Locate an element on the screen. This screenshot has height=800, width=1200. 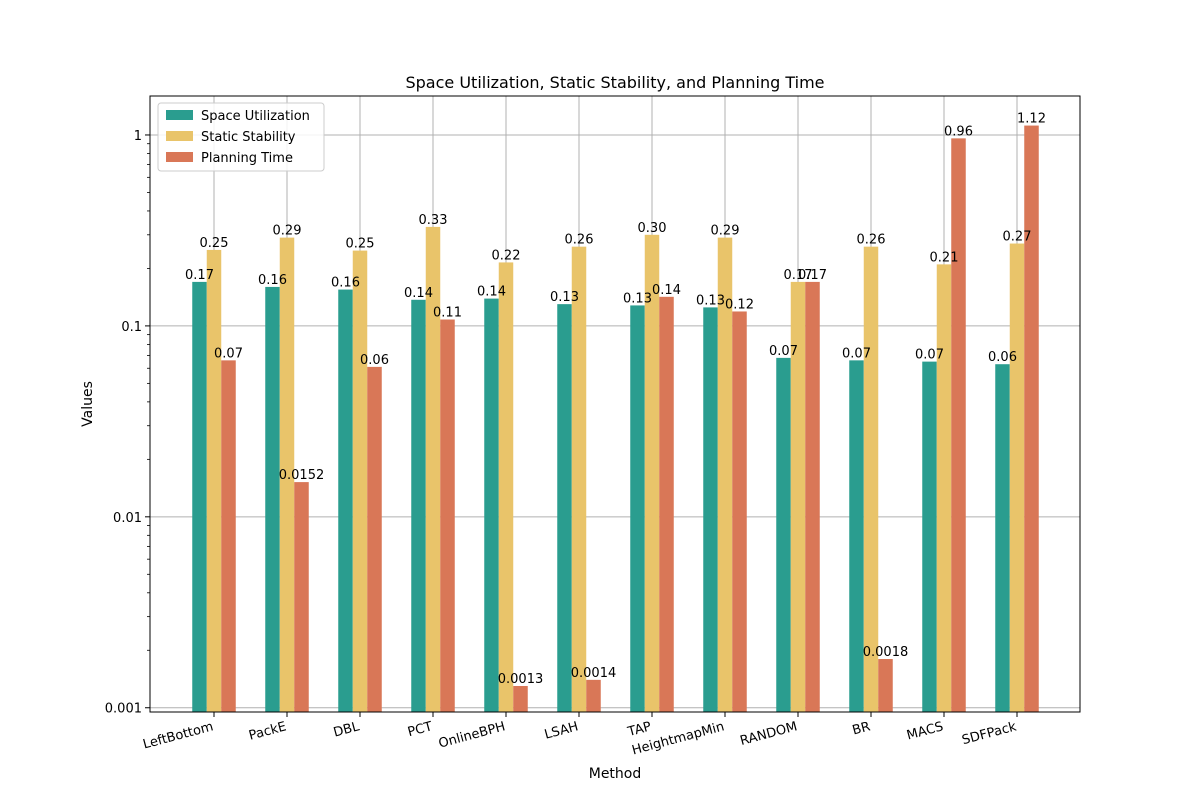
y-tick-label: 1 is located at coordinates (138, 136).